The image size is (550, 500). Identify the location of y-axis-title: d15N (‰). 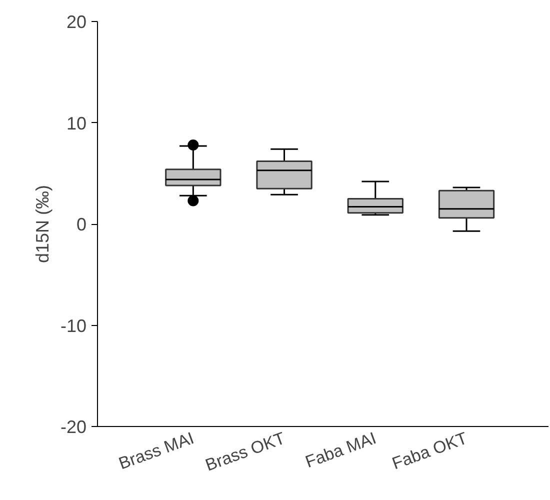
(42, 224).